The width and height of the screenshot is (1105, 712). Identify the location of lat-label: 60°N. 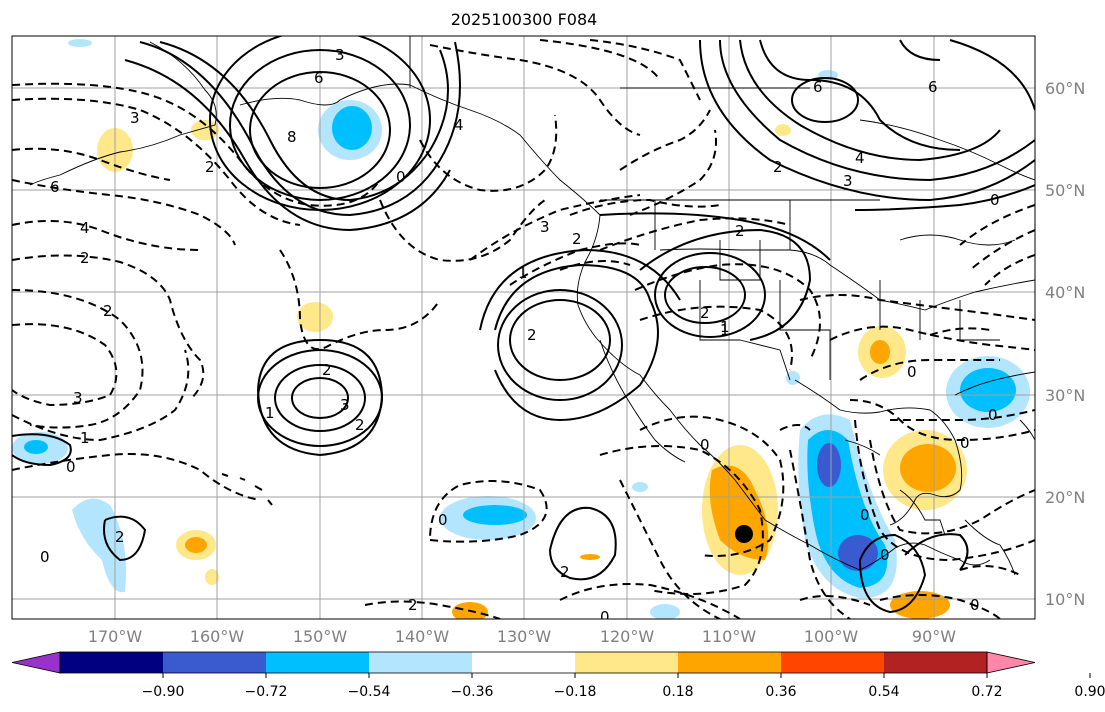
(1065, 88).